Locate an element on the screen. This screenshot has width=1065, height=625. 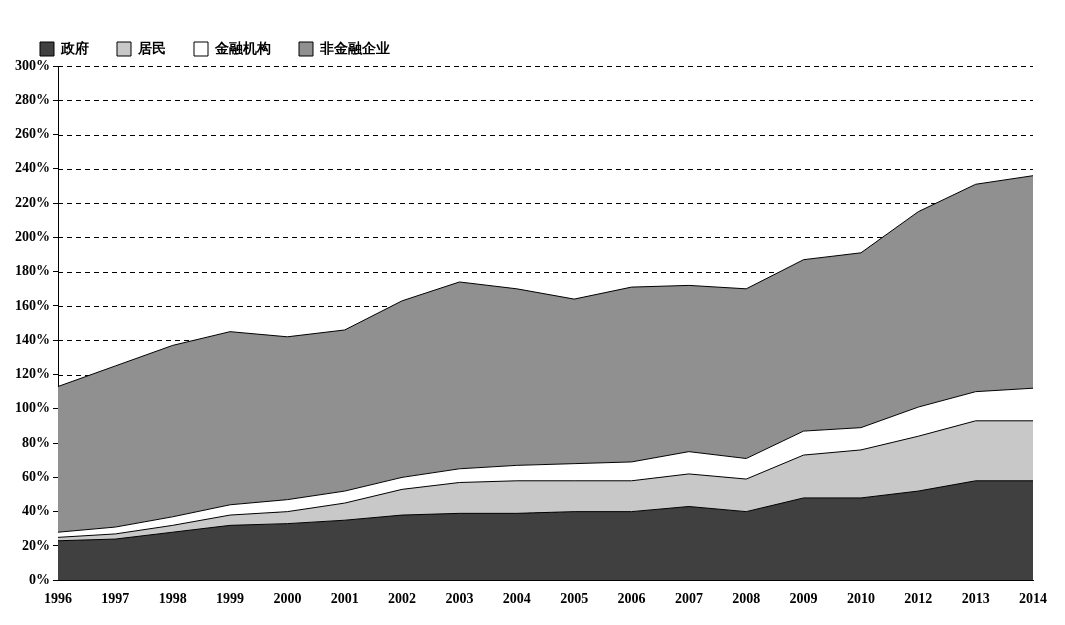
x-tick-label: 1996 is located at coordinates (58, 599).